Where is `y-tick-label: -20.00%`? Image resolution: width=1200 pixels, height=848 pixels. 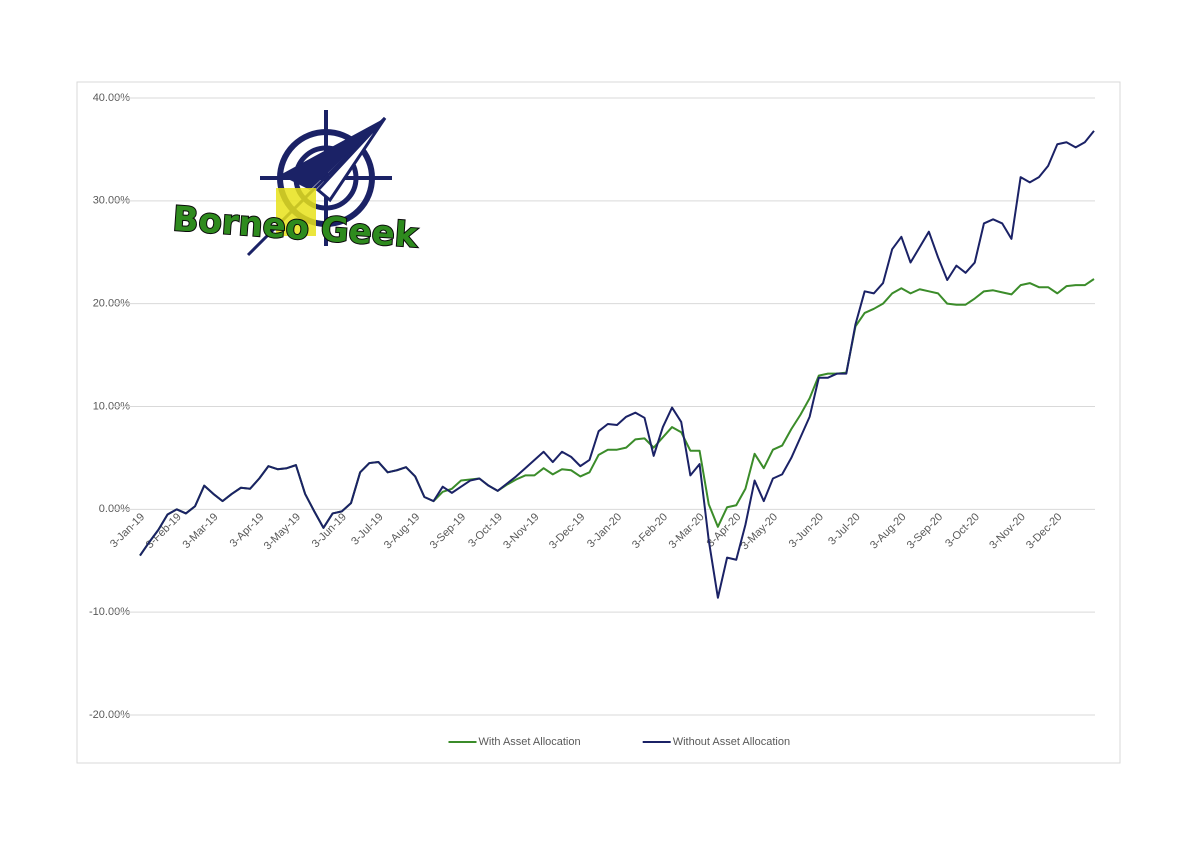 y-tick-label: -20.00% is located at coordinates (109, 715).